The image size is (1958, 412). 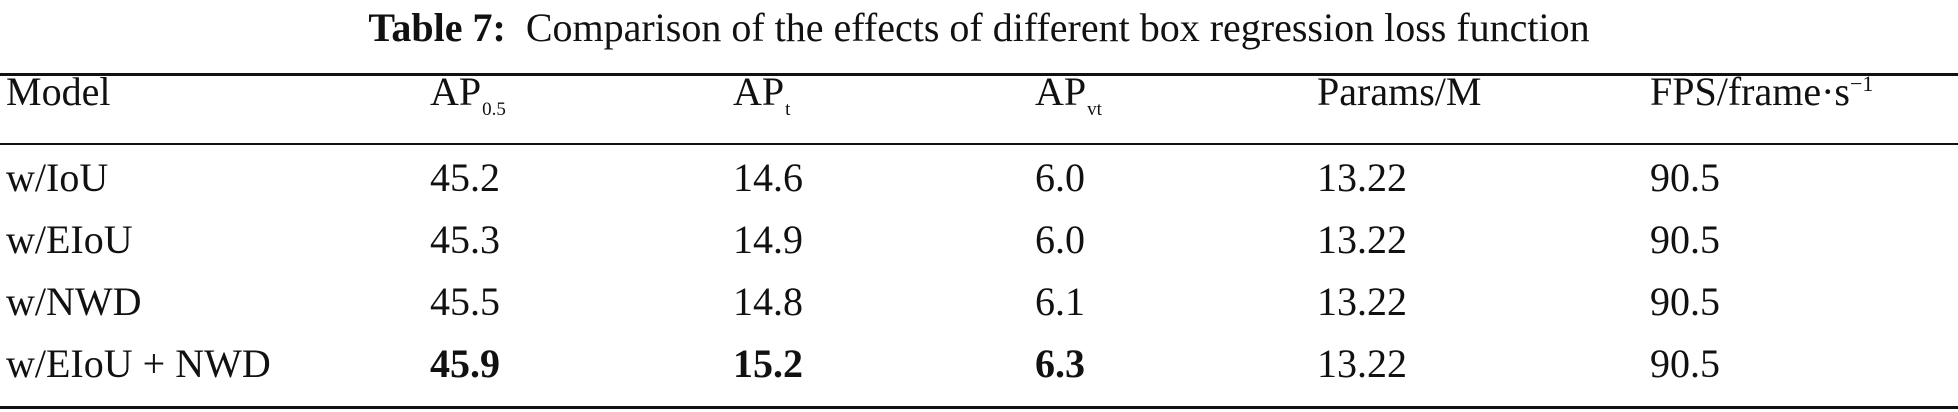 I want to click on cell-ap-05: 45.3, so click(x=465, y=239).